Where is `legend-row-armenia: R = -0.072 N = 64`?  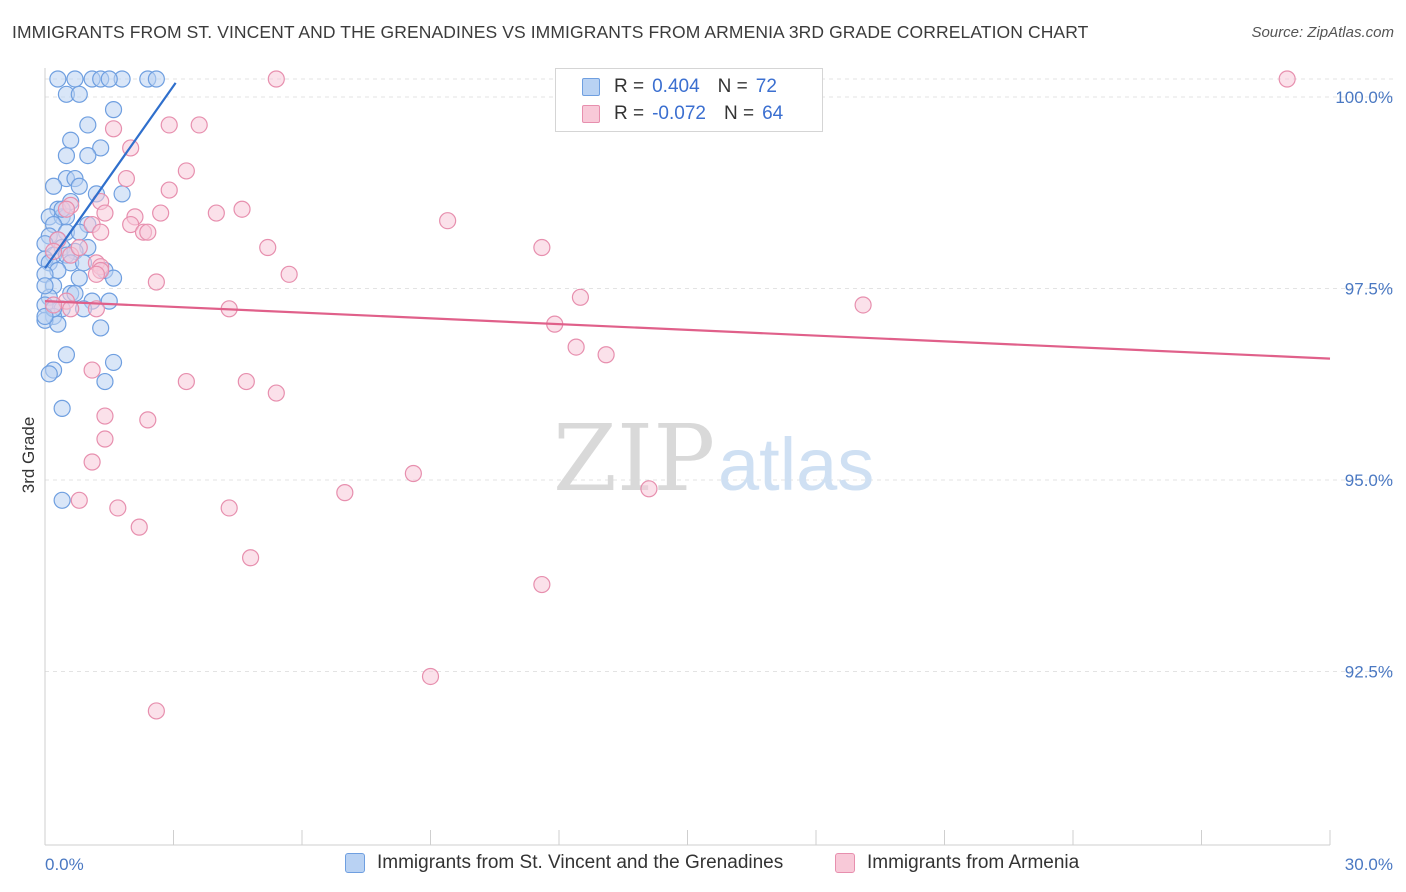 legend-row-armenia: R = -0.072 N = 64 is located at coordinates (682, 114).